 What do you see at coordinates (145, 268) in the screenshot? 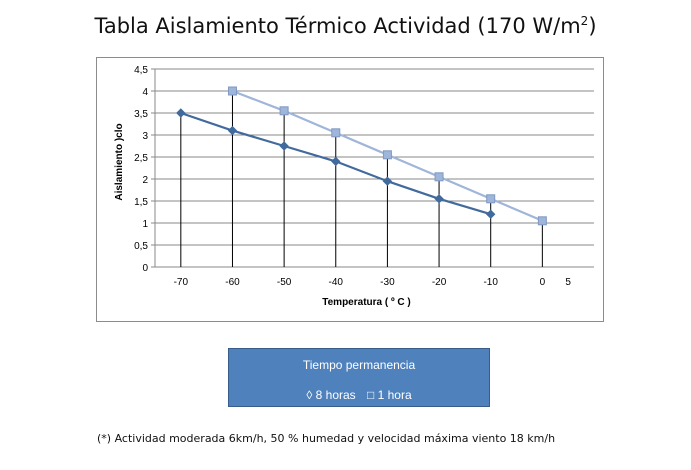
I see `y-tick-label: 0` at bounding box center [145, 268].